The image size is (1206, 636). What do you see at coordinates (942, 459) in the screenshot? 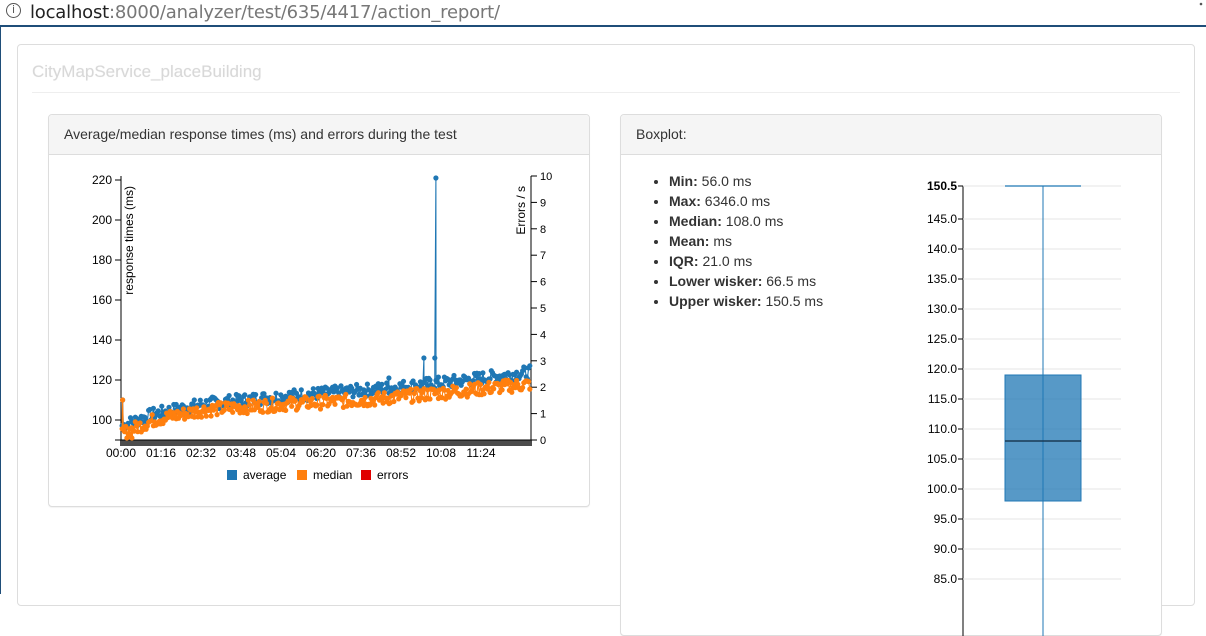
I see `box-y-tick-label: 105.0` at bounding box center [942, 459].